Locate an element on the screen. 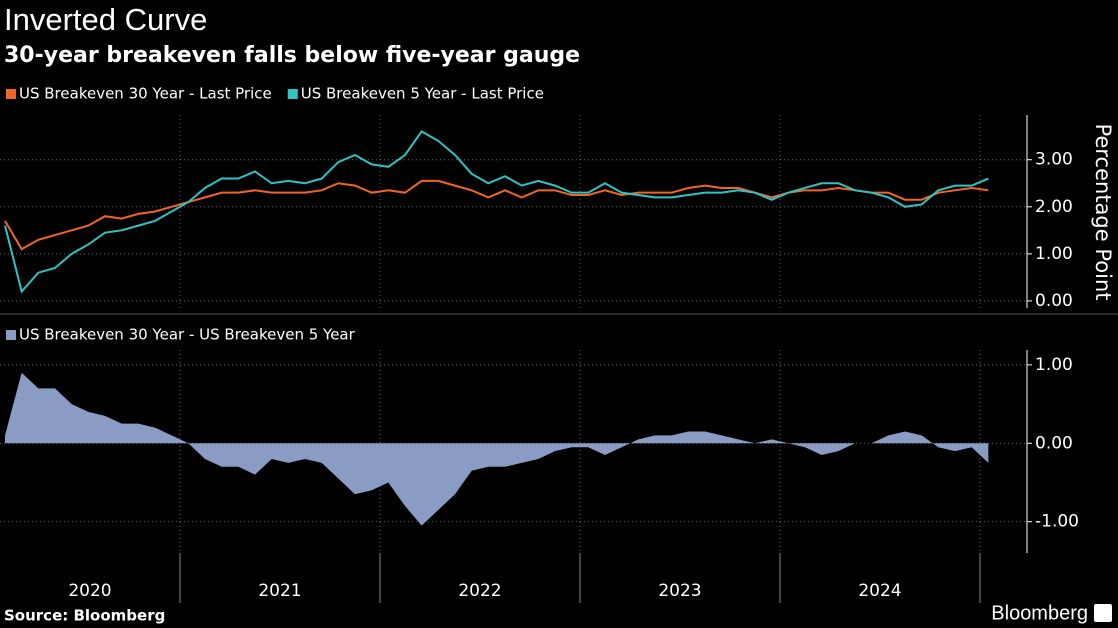 Image resolution: width=1118 pixels, height=628 pixels. x-tick-label: 2024 is located at coordinates (879, 591).